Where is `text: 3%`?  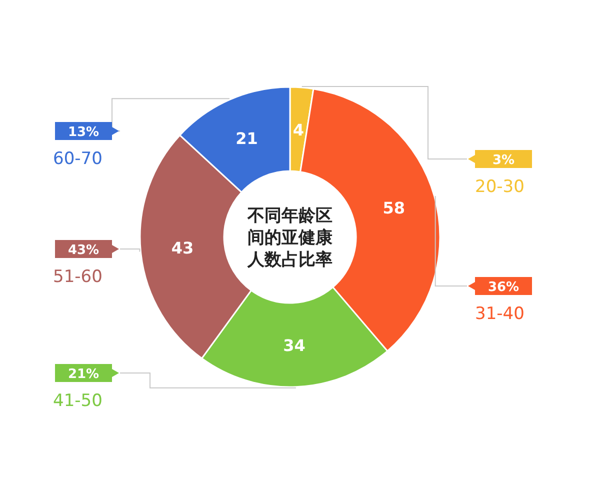 text: 3% is located at coordinates (503, 160).